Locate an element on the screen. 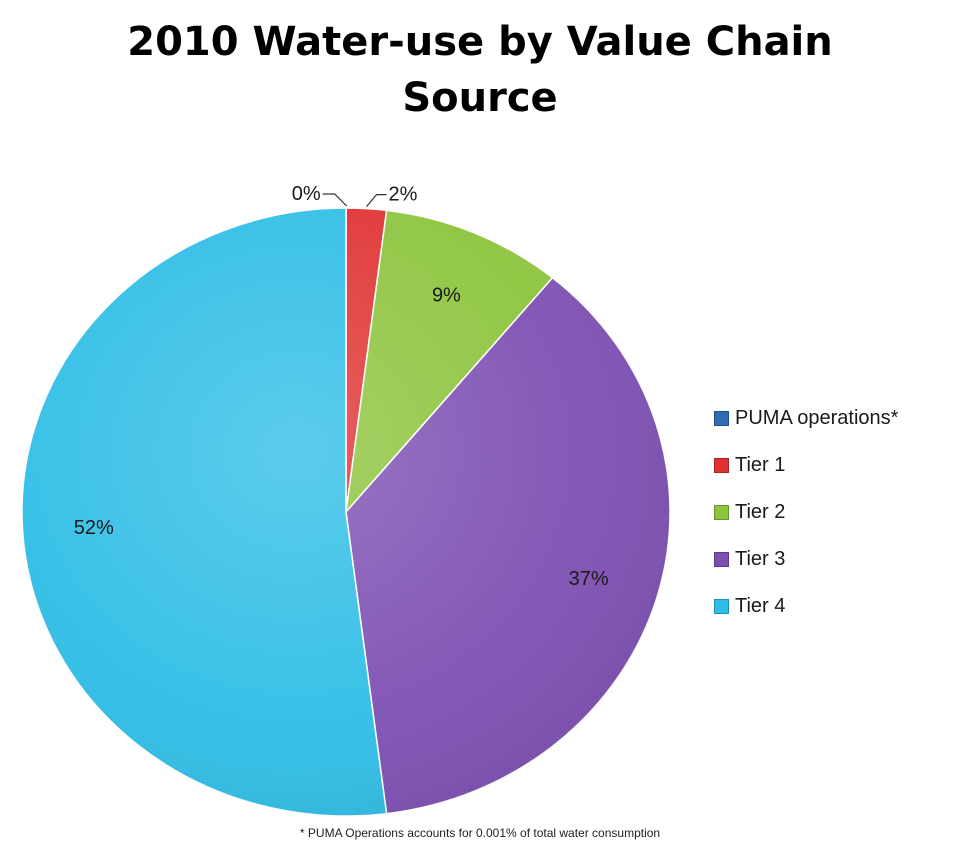 The image size is (960, 863). legend-item-puma-operations: PUMA operations* is located at coordinates (806, 418).